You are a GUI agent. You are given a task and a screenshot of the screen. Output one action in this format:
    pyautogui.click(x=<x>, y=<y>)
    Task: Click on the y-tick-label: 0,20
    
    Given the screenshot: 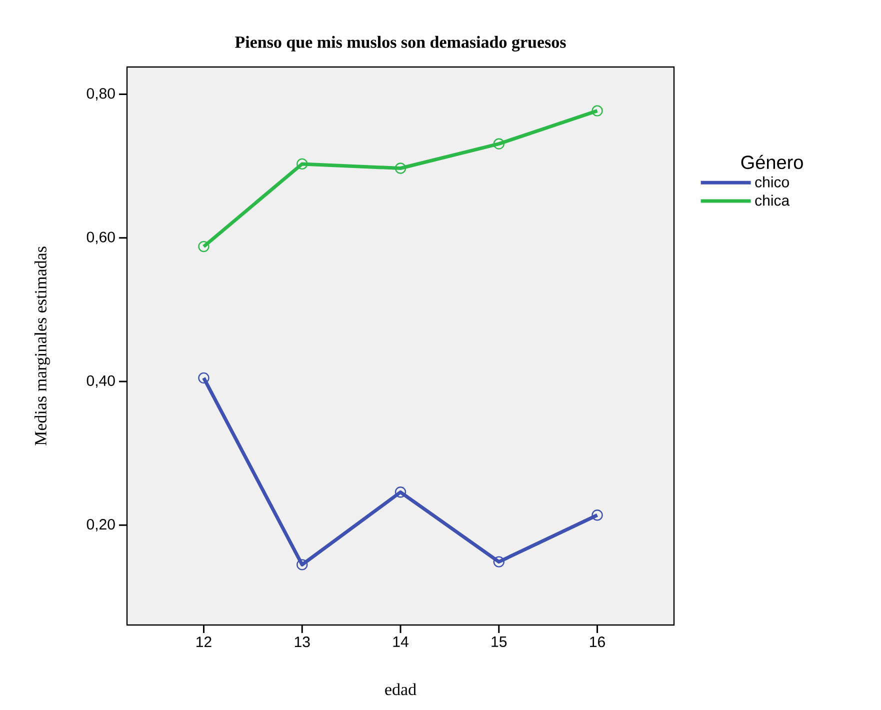 What is the action you would take?
    pyautogui.click(x=100, y=525)
    